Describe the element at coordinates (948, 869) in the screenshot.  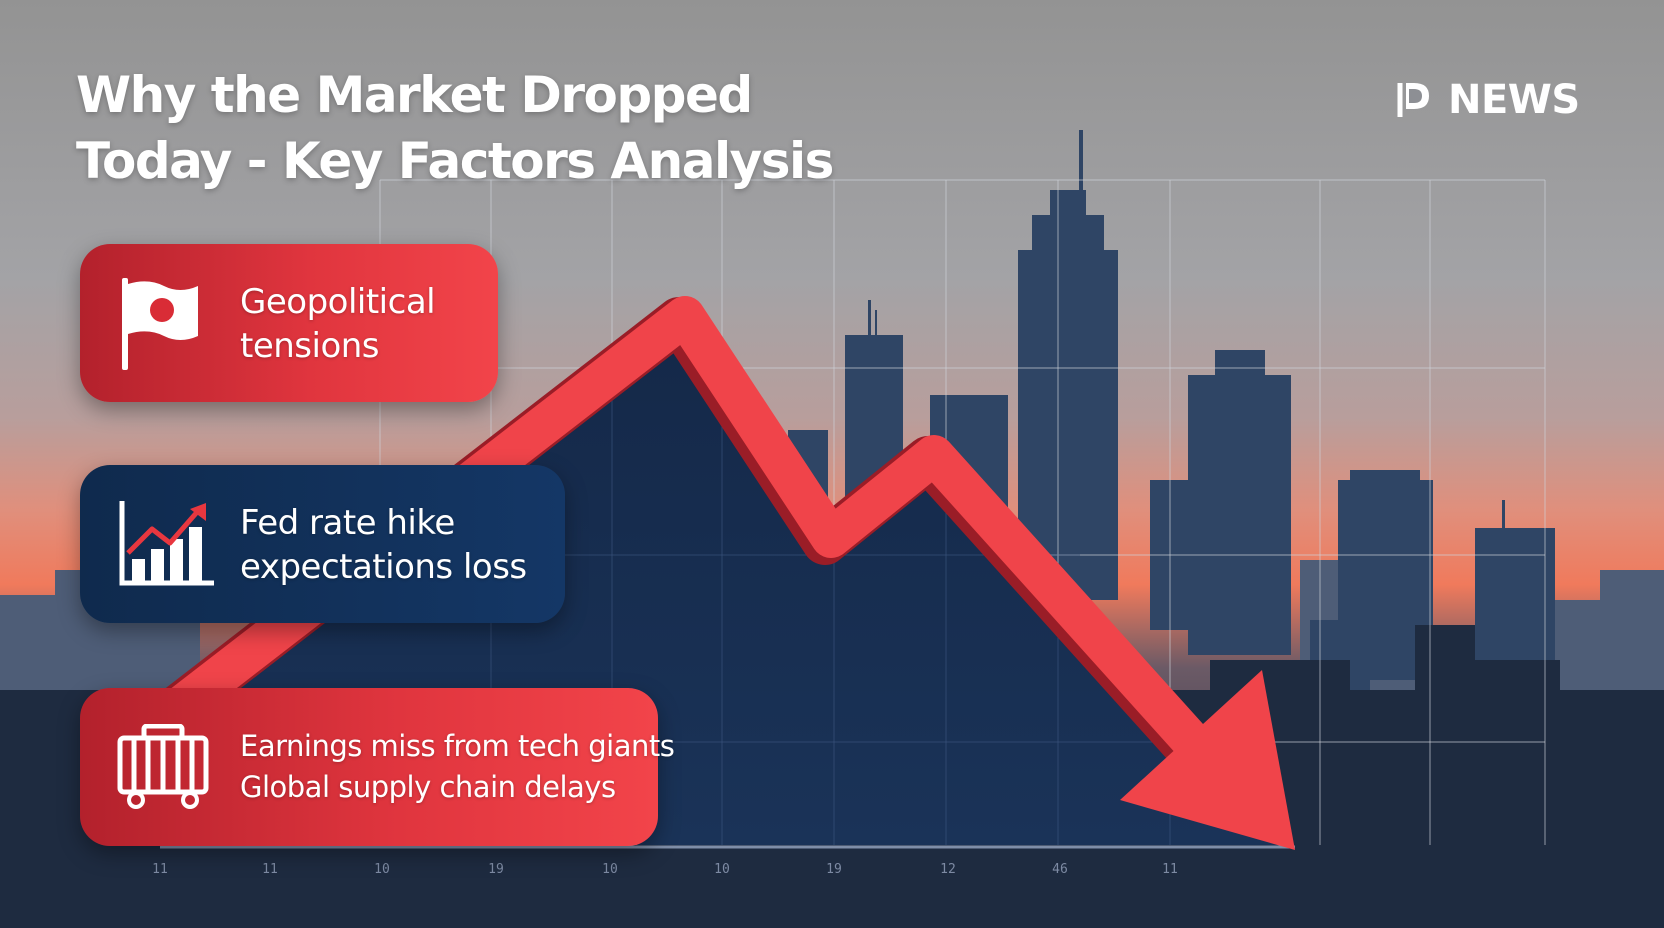
I see `tick-label: 12` at that location.